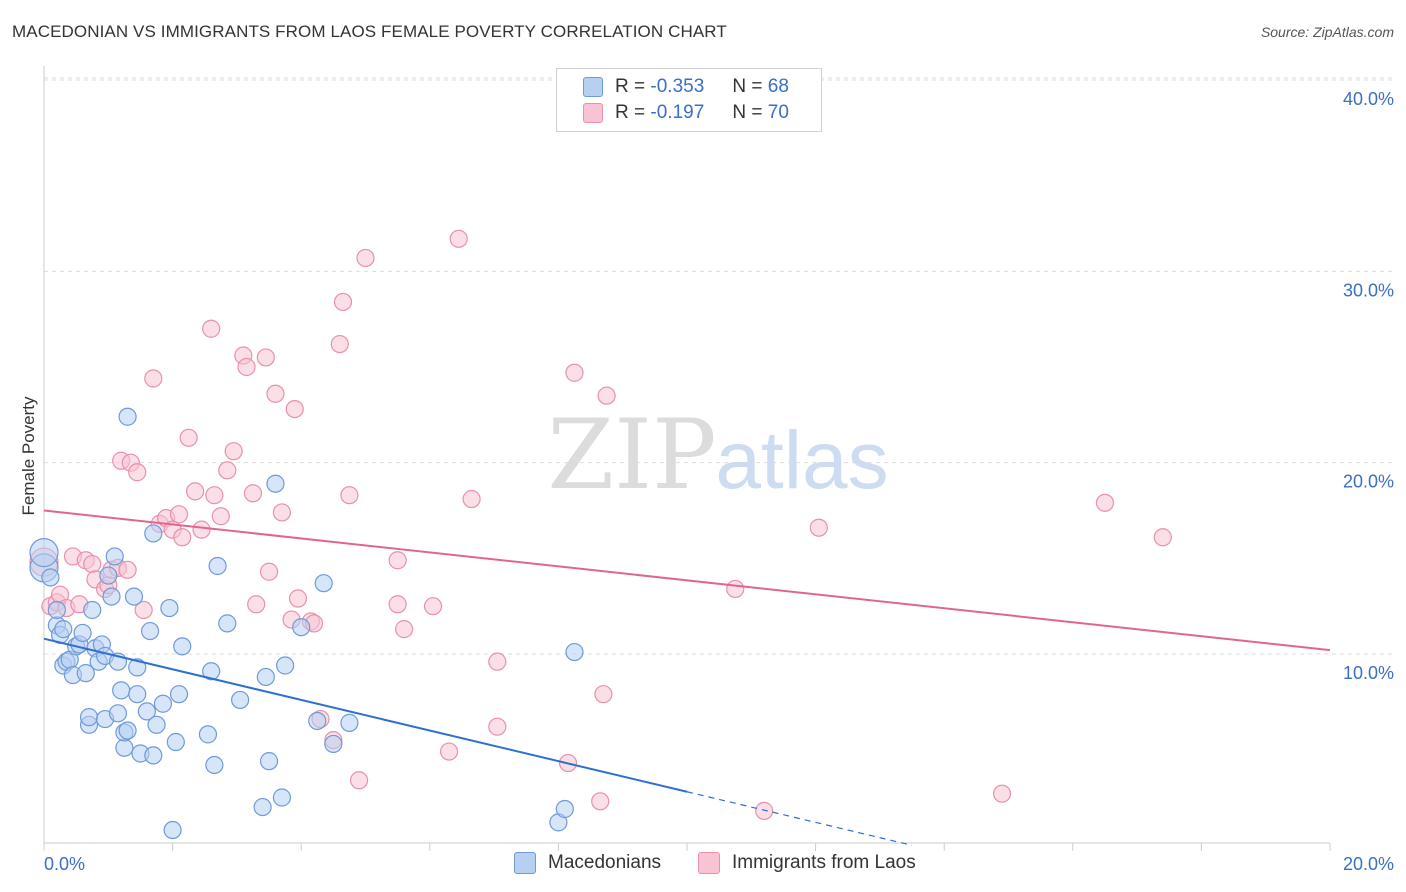  What do you see at coordinates (365, 715) in the screenshot?
I see `trend-line-macedonians` at bounding box center [365, 715].